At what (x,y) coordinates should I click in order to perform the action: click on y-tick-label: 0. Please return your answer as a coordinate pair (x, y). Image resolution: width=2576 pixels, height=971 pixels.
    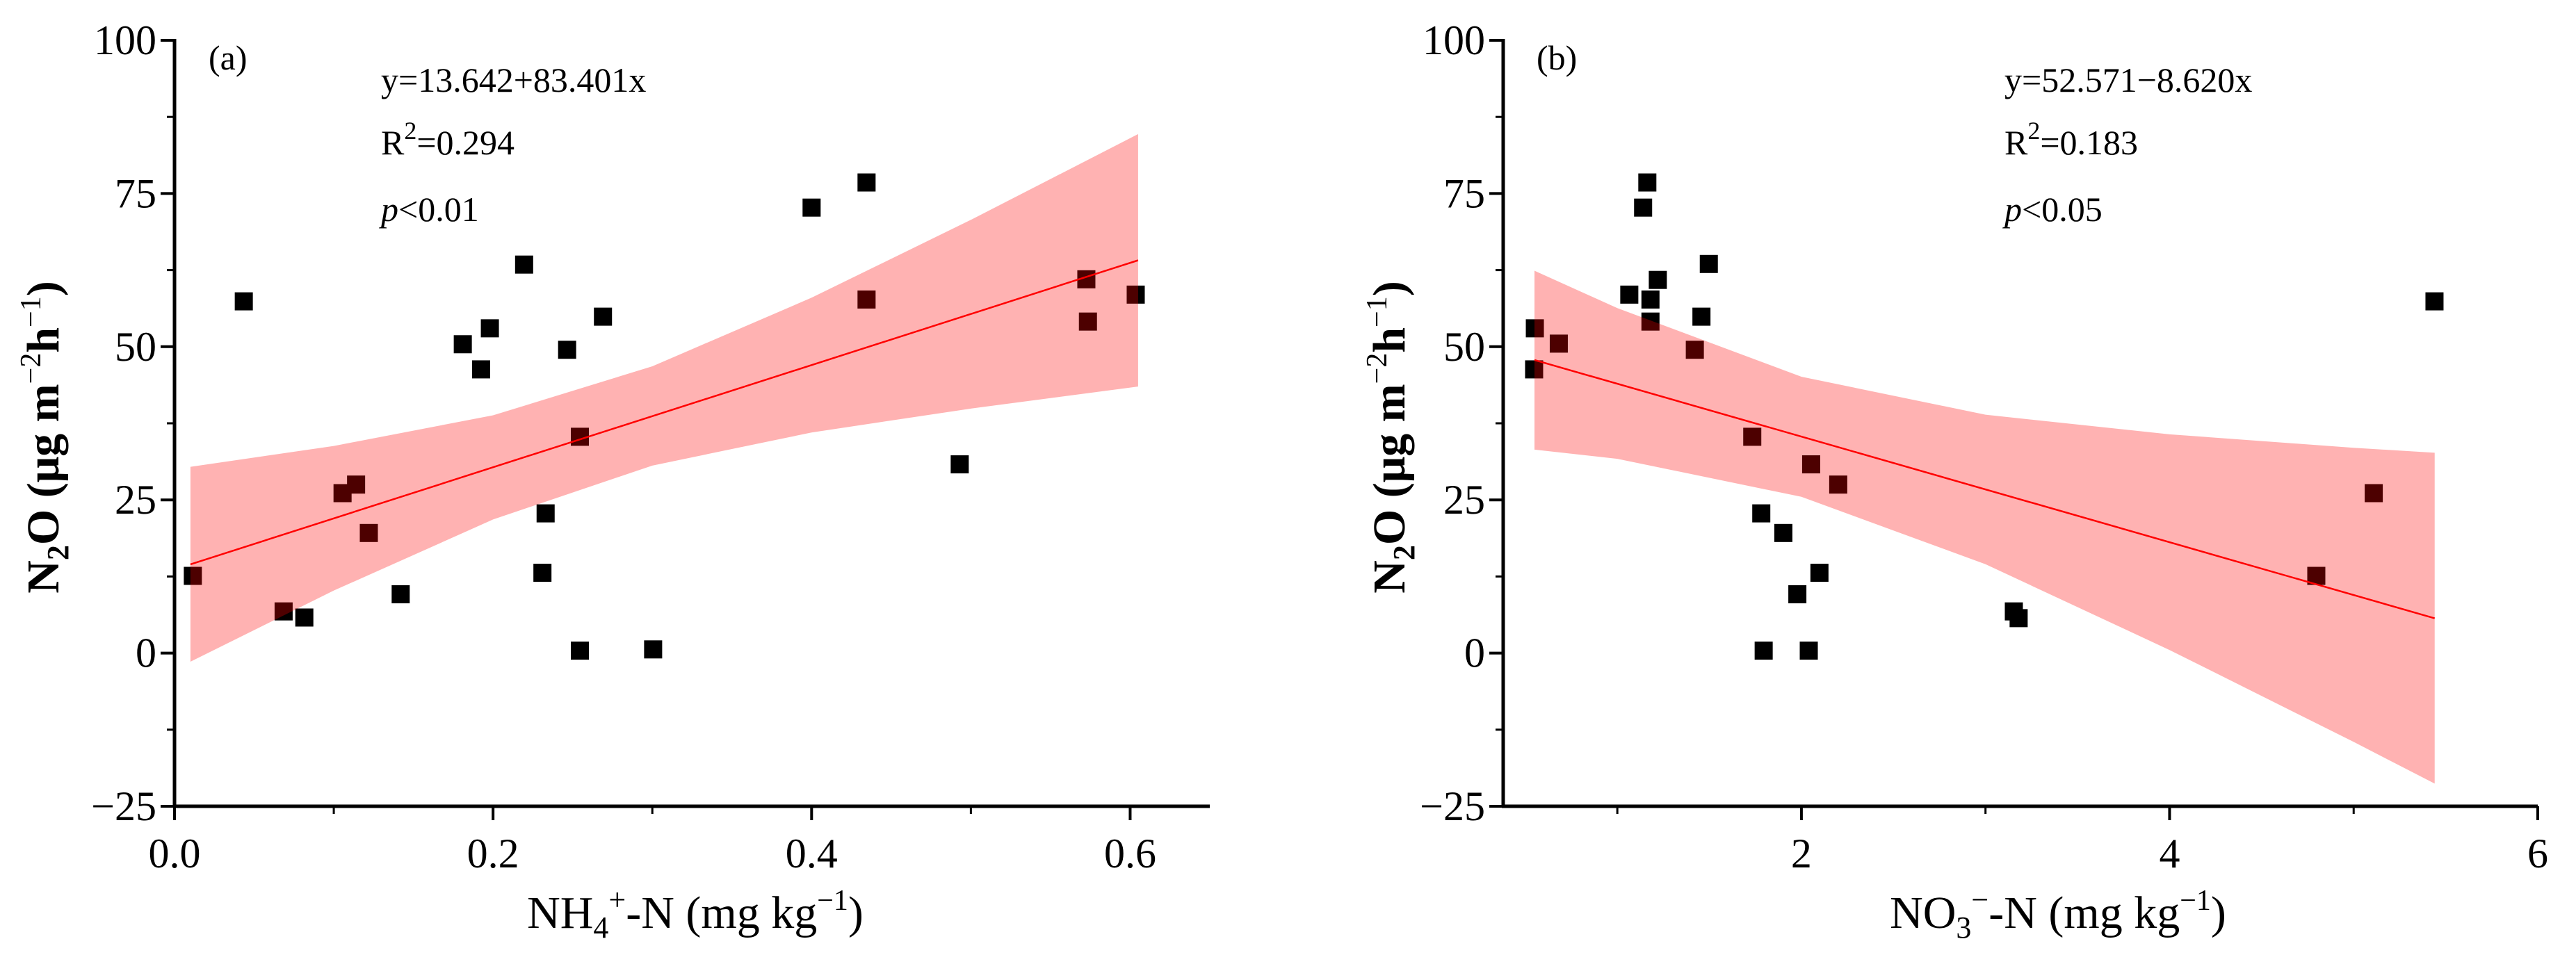
    Looking at the image, I should click on (146, 653).